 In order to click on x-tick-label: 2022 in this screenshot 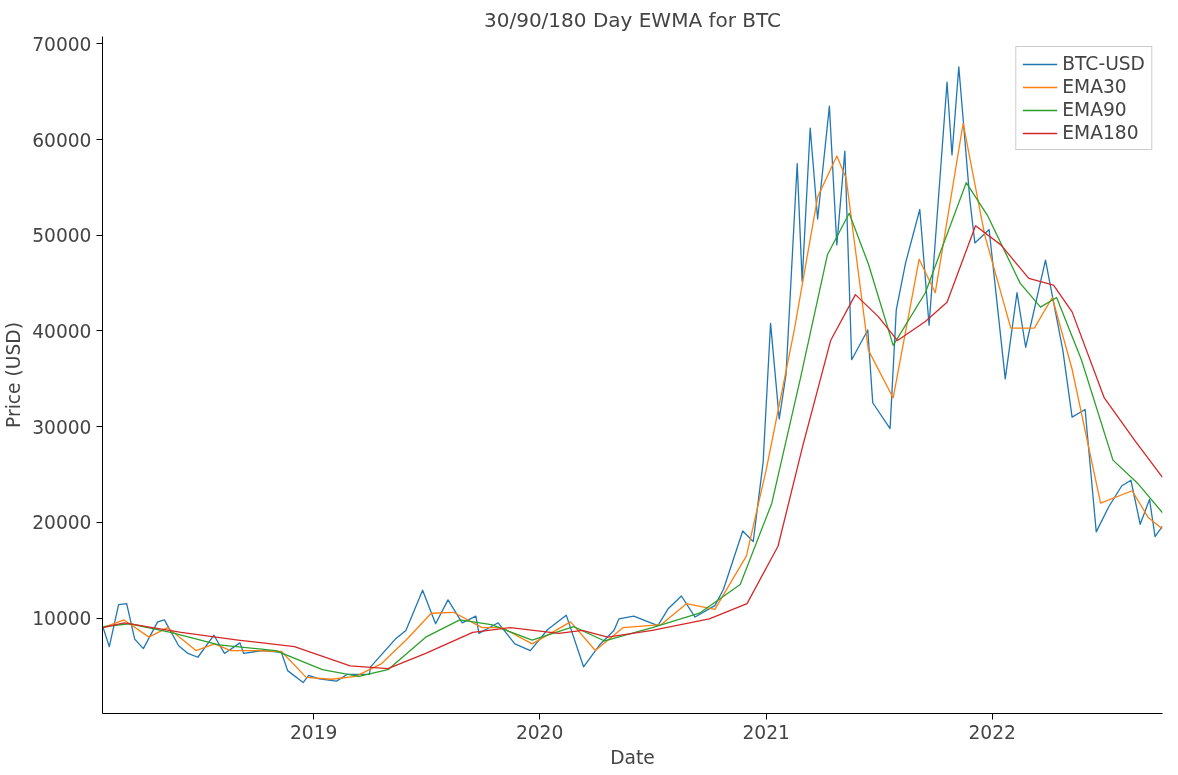, I will do `click(992, 732)`.